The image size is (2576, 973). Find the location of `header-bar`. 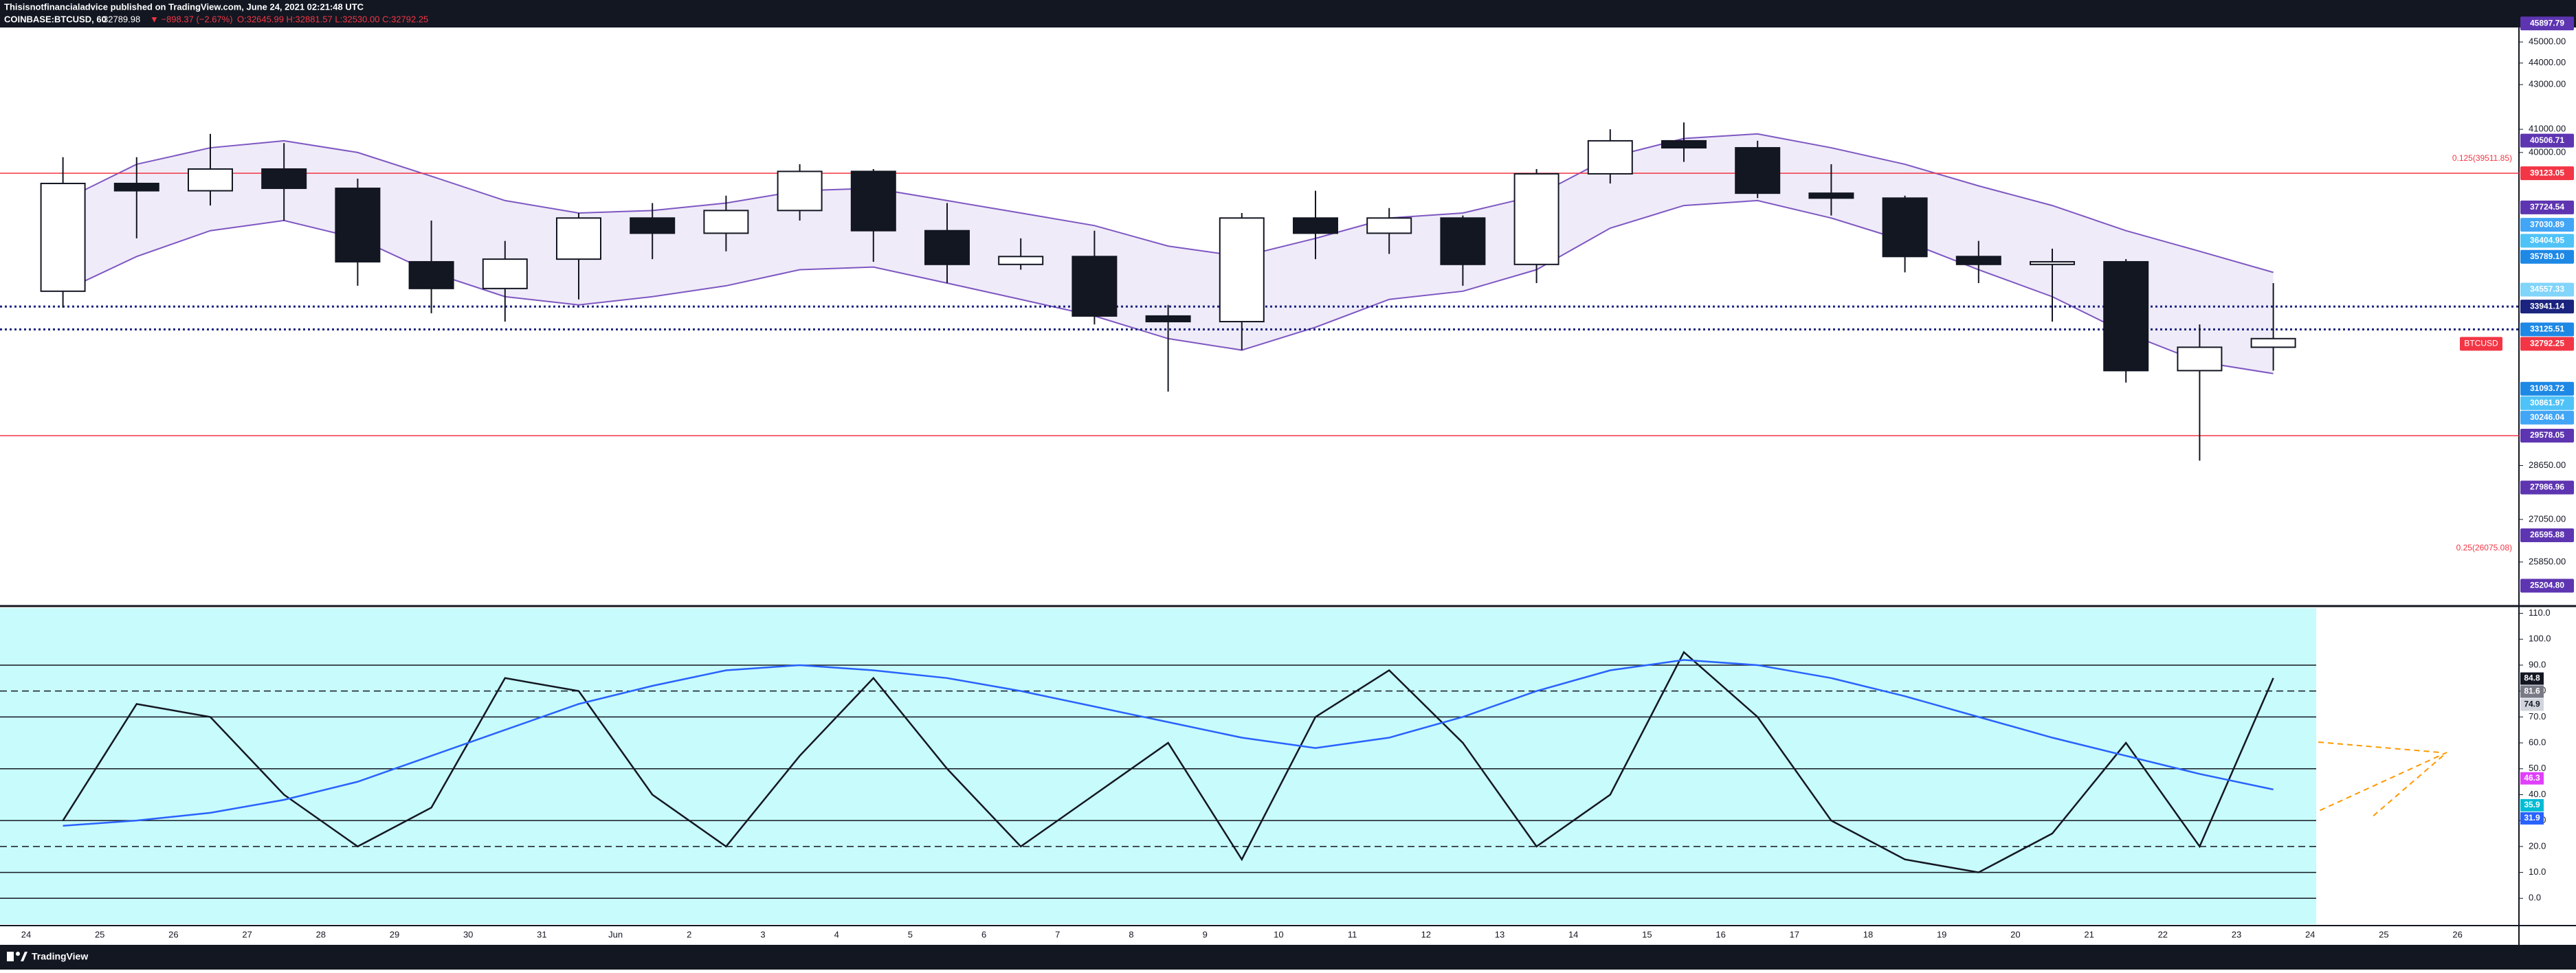

header-bar is located at coordinates (1288, 13).